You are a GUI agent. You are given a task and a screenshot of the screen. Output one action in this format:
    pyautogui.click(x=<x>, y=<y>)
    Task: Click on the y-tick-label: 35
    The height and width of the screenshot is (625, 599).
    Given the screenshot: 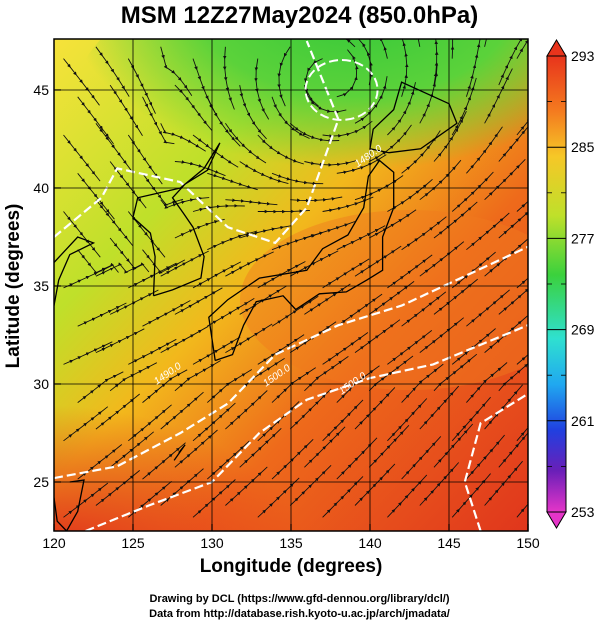 What is the action you would take?
    pyautogui.click(x=41, y=286)
    